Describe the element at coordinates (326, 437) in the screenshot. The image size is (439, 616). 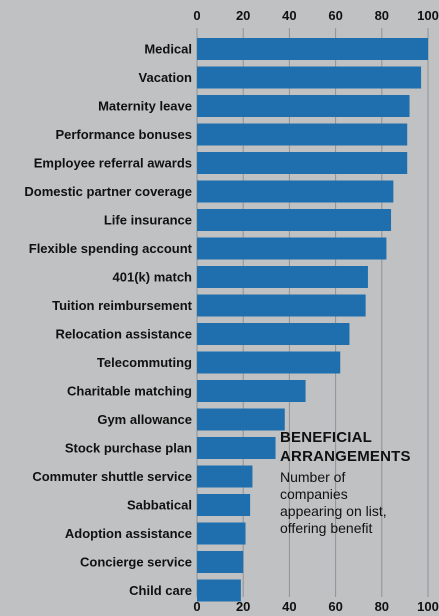
I see `annotation-title-line: BENEFICIAL` at that location.